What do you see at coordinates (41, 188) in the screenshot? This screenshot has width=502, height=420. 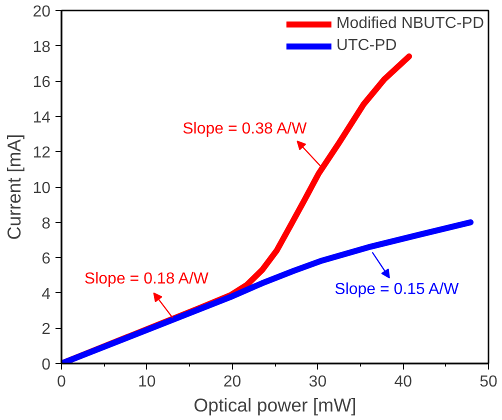 I see `y-tick-label: 10` at bounding box center [41, 188].